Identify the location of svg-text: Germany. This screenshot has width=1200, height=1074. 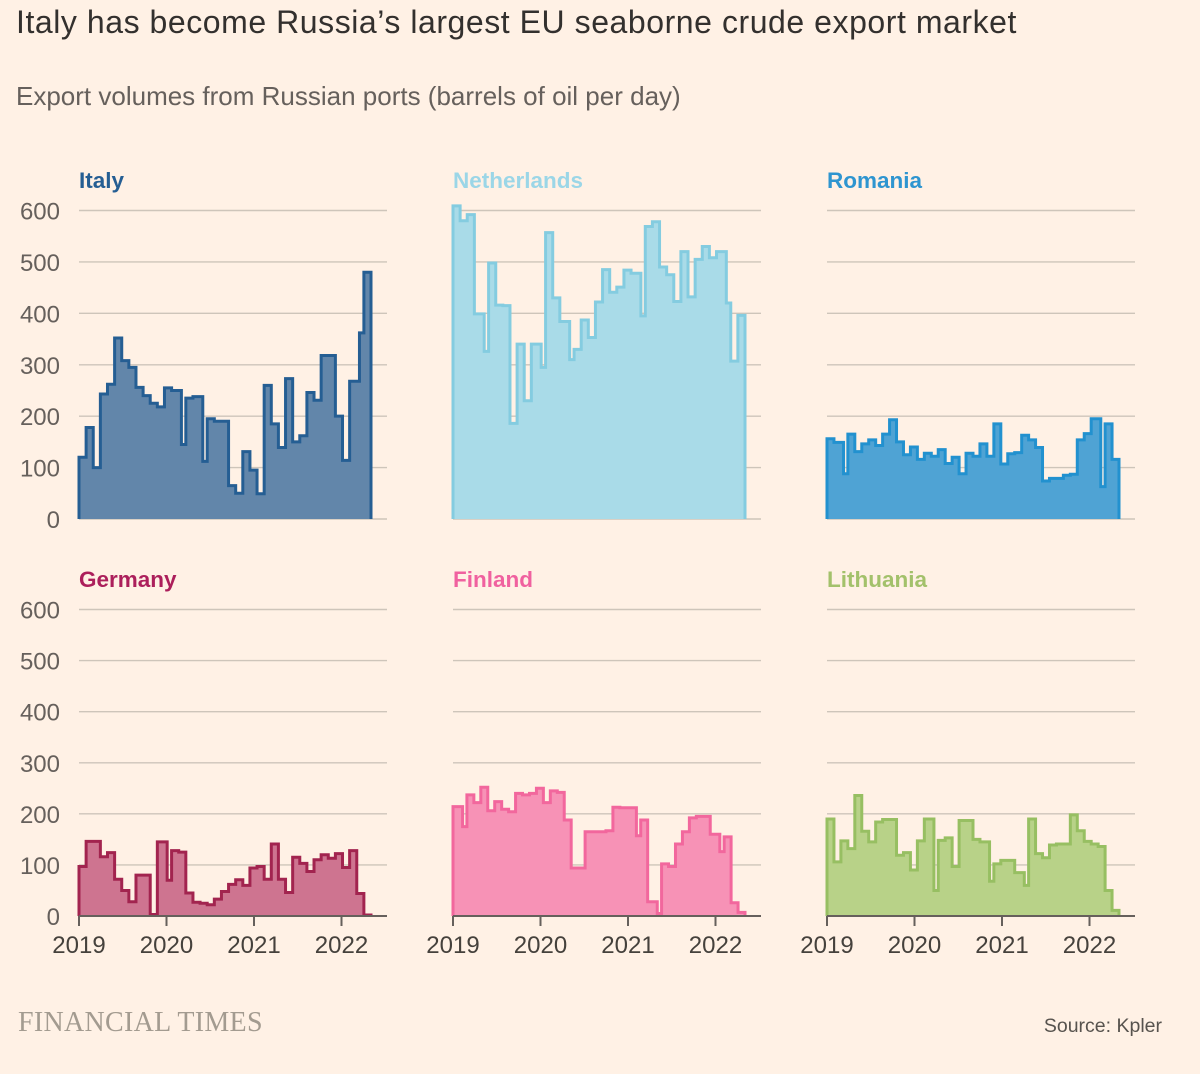
(128, 579).